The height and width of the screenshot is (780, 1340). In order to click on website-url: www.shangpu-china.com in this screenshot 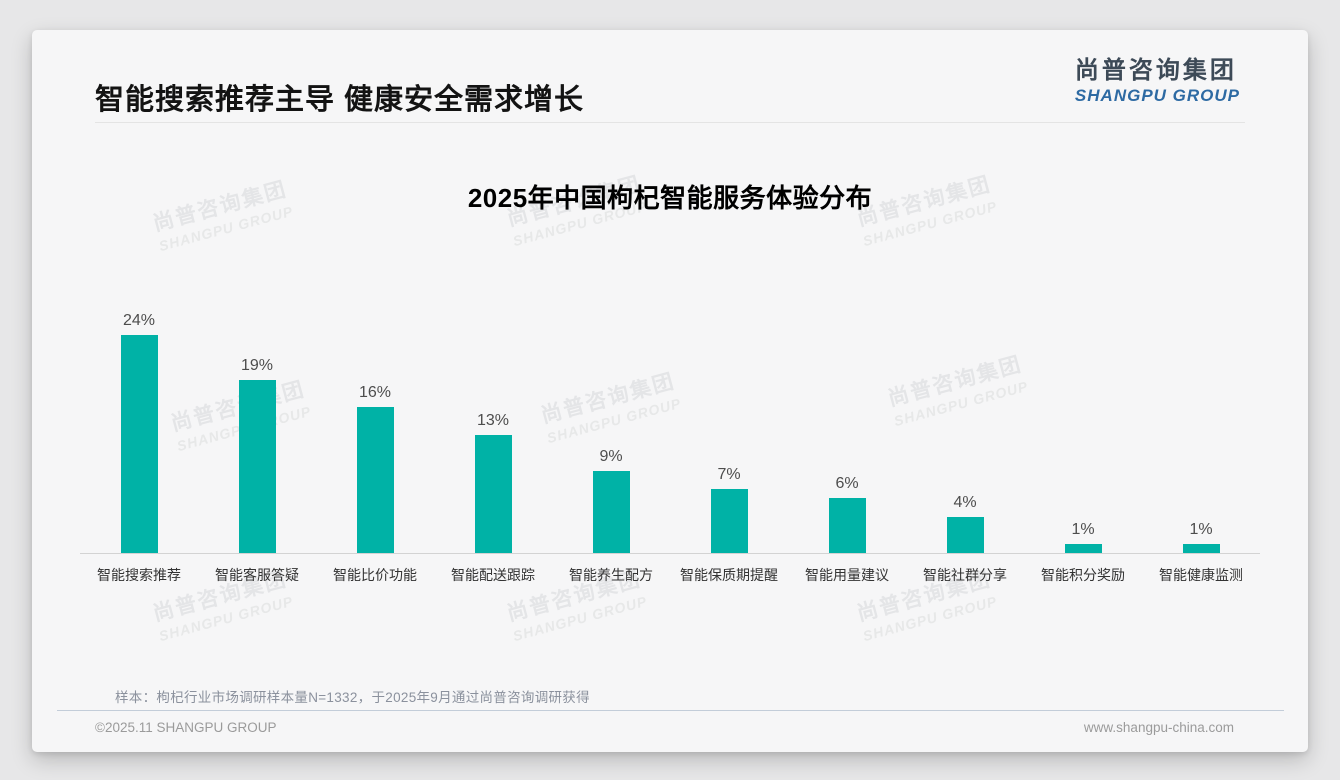, I will do `click(1158, 727)`.